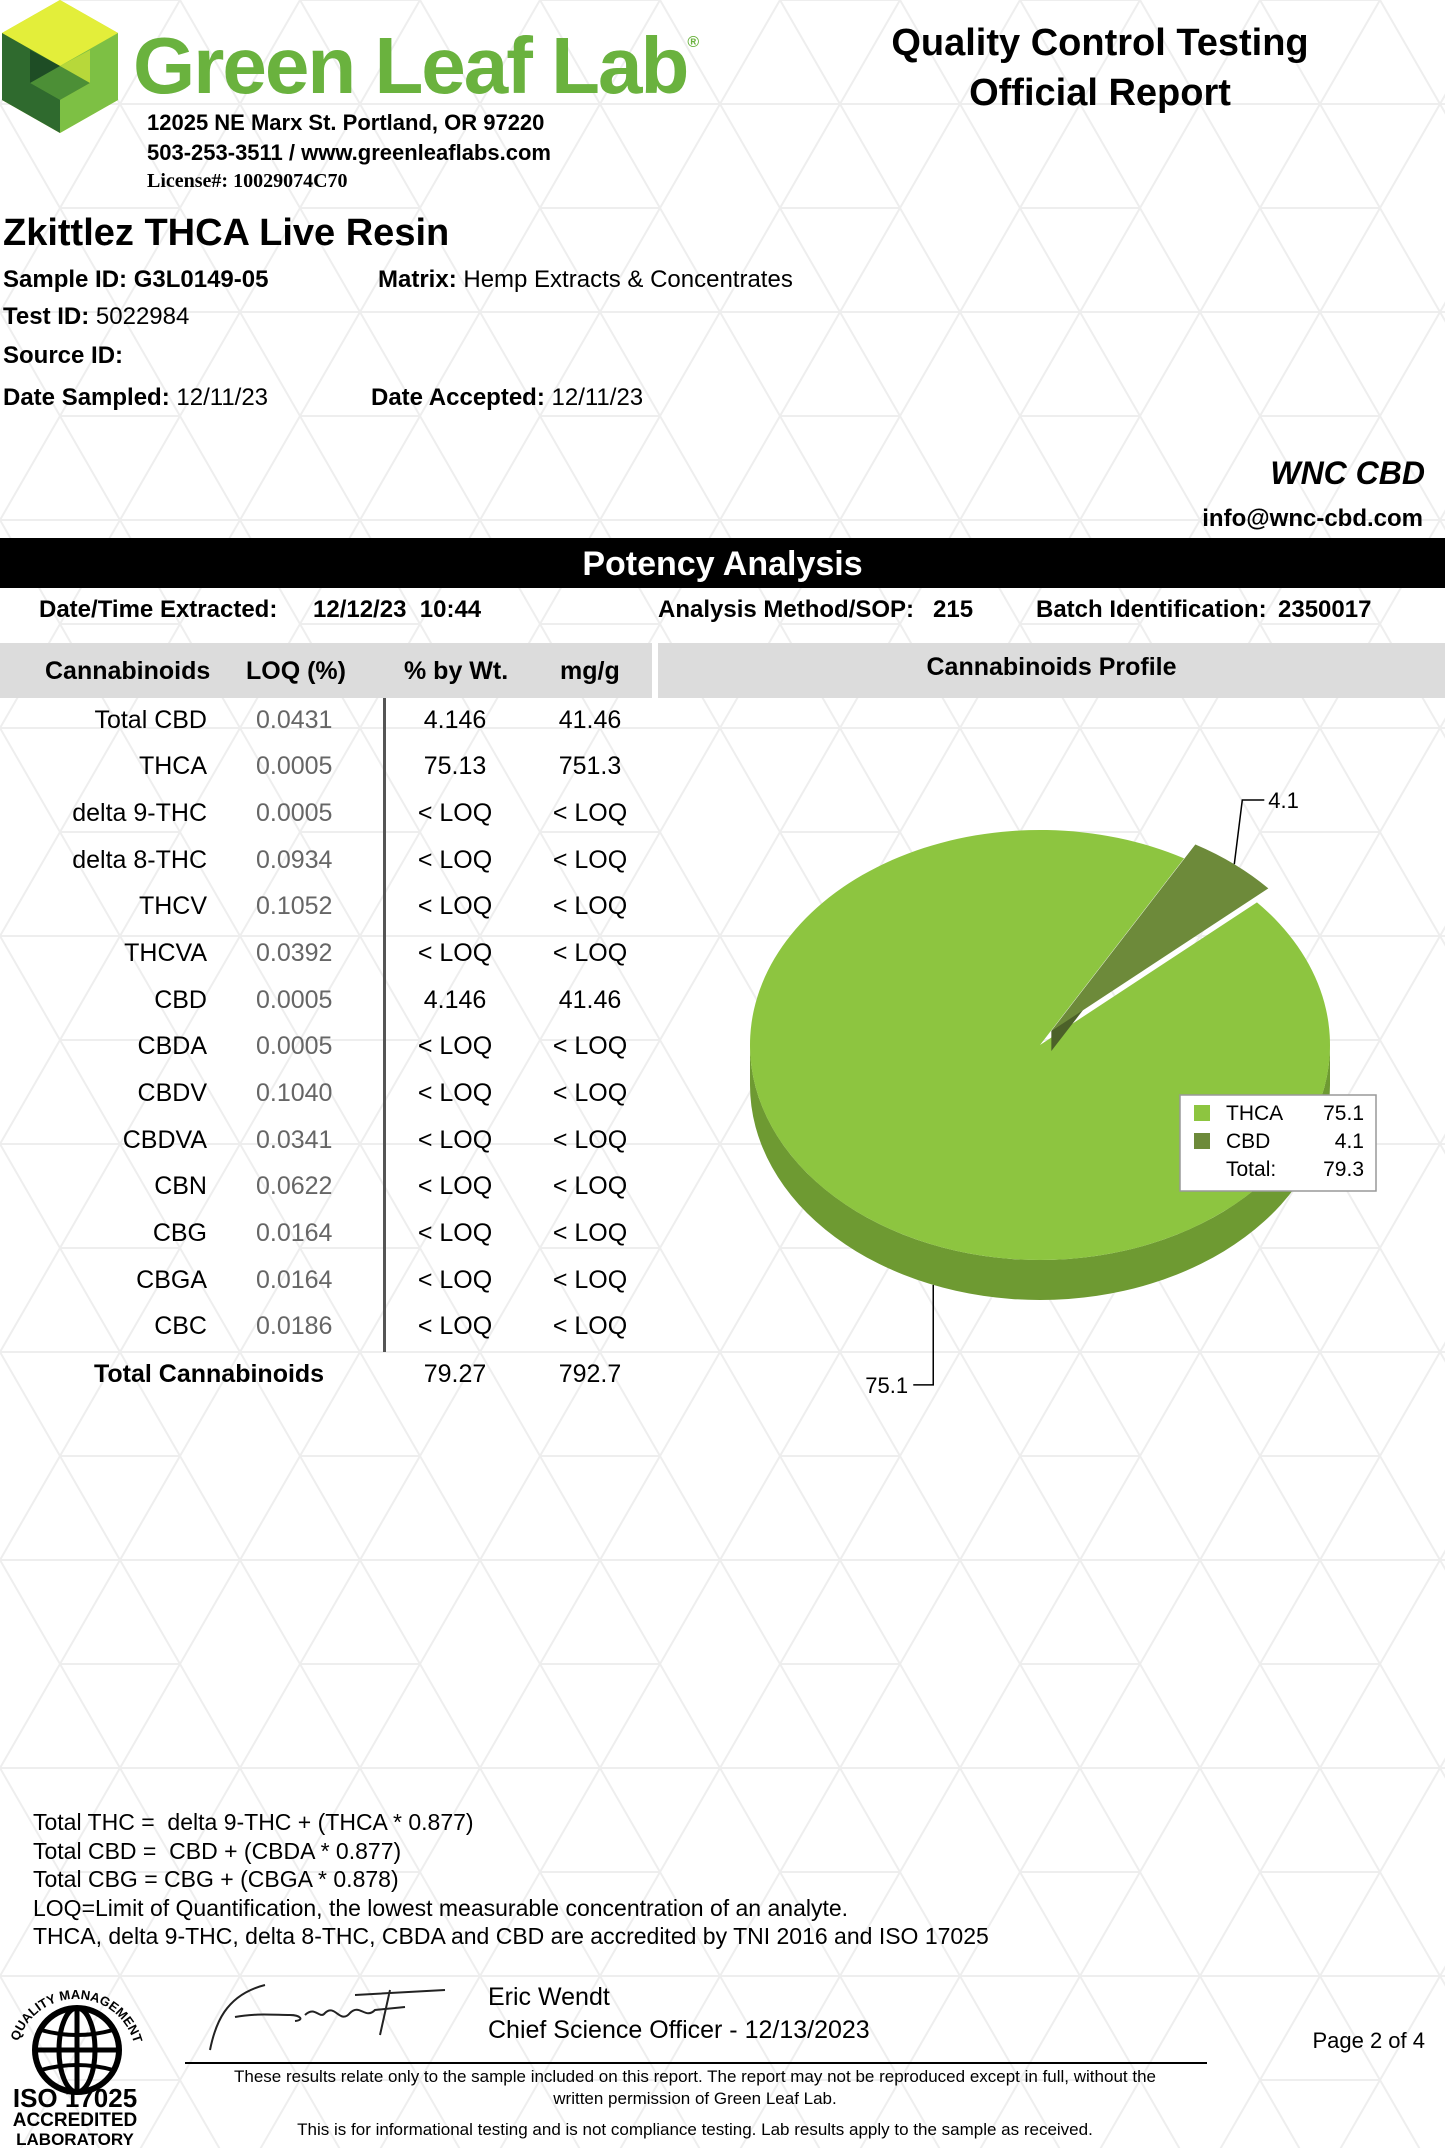  I want to click on source-id-label: Source ID:, so click(63, 355).